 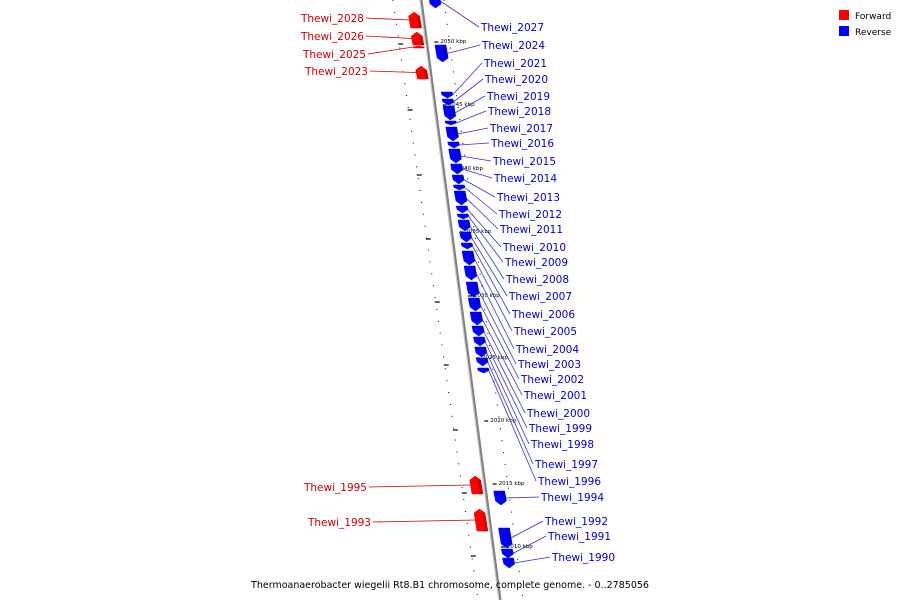 I want to click on gene-label: Thewi_2027, so click(x=512, y=28).